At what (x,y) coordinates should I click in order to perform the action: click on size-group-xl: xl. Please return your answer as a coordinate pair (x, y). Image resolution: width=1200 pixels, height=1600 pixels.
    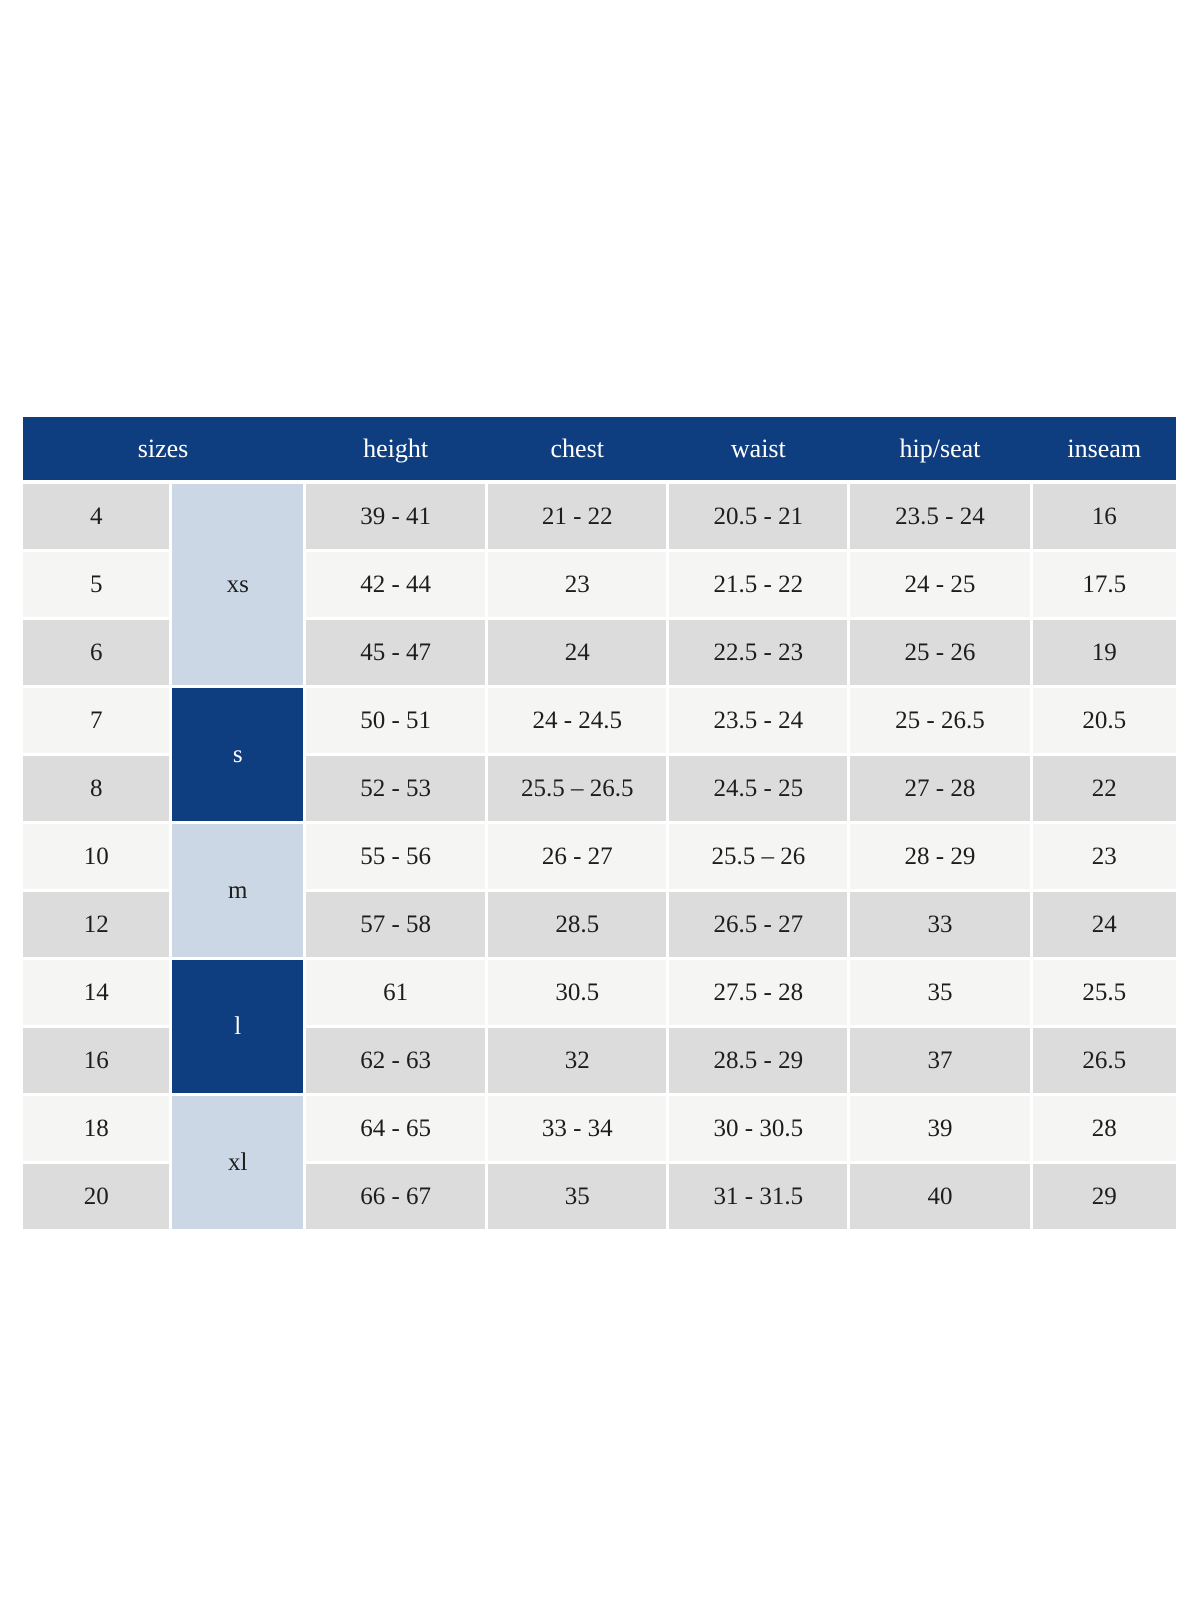
    Looking at the image, I should click on (238, 1162).